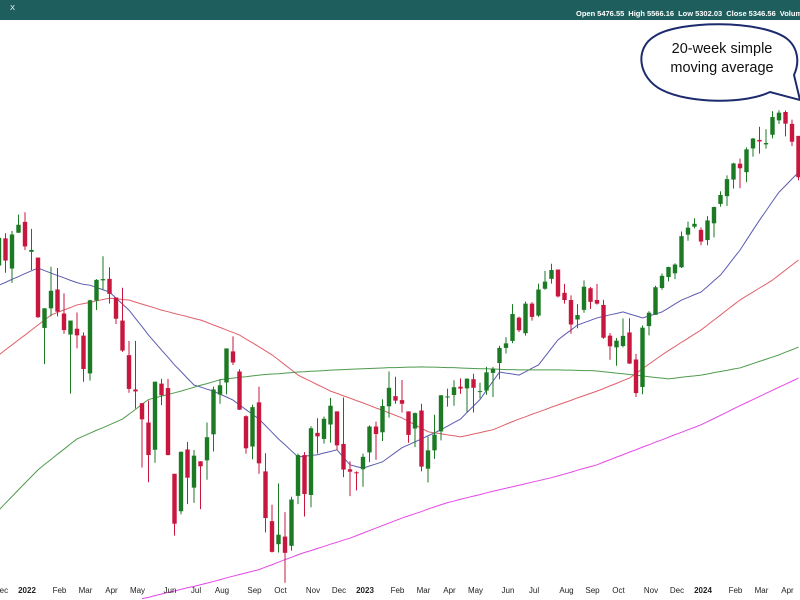  Describe the element at coordinates (365, 590) in the screenshot. I see `x-tick-label: 2023` at that location.